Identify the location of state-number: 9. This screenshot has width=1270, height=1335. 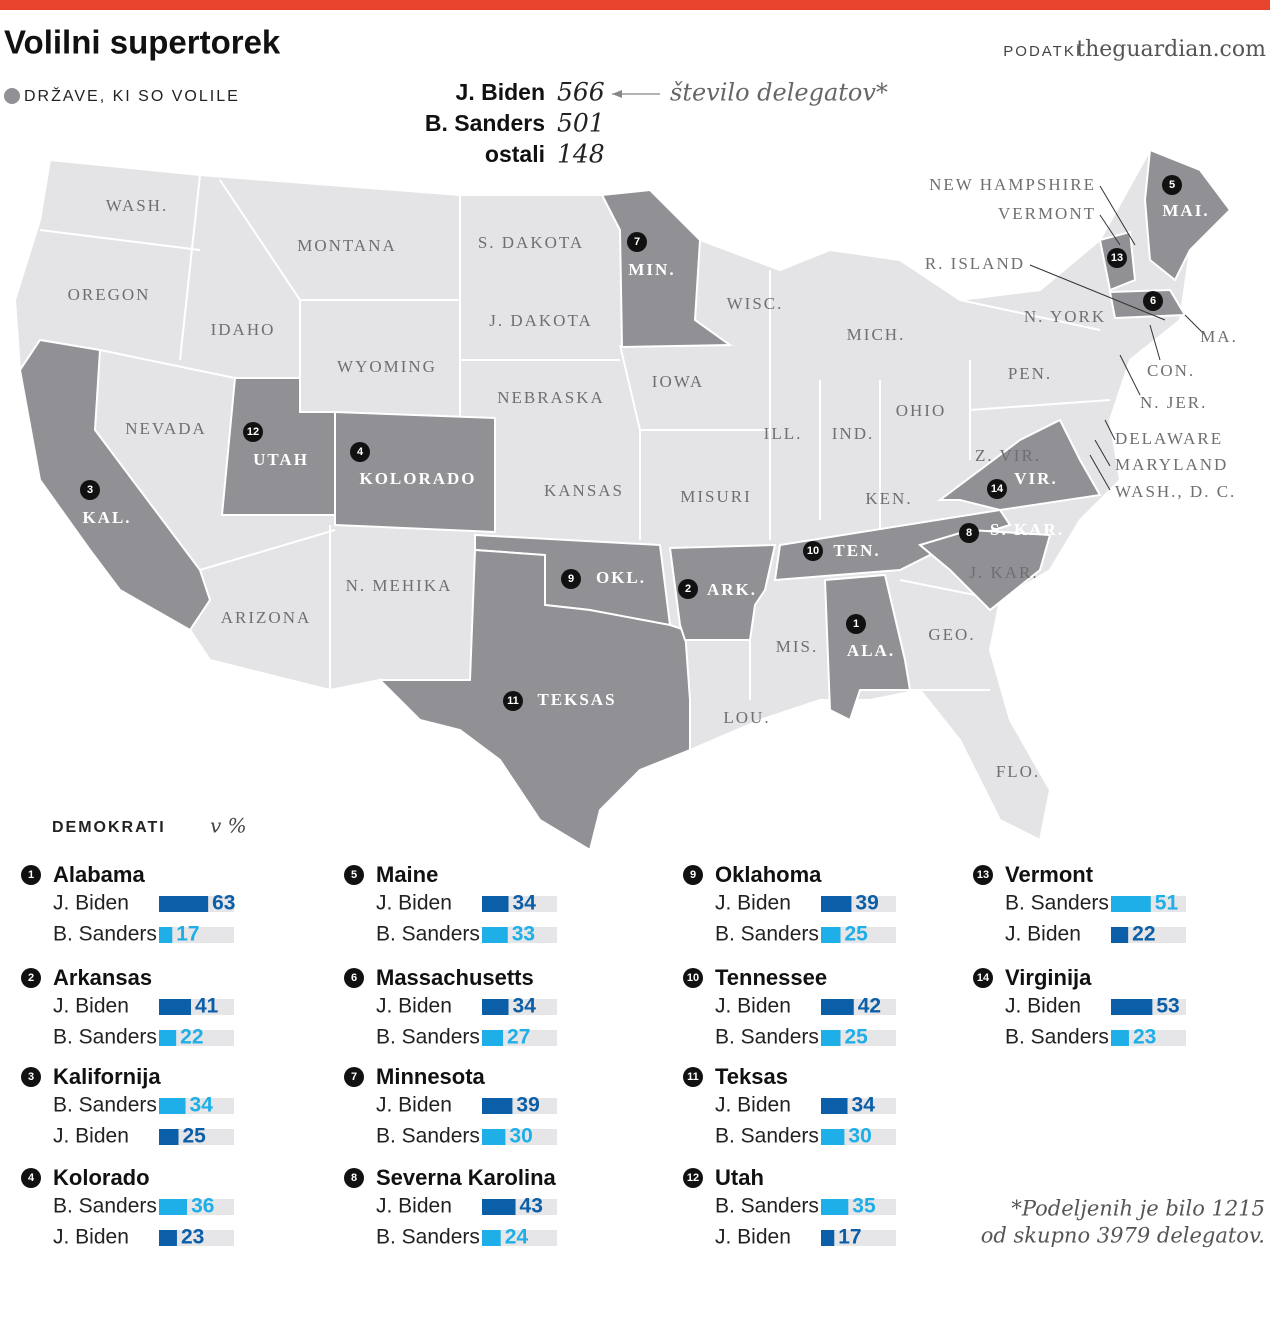
(571, 579).